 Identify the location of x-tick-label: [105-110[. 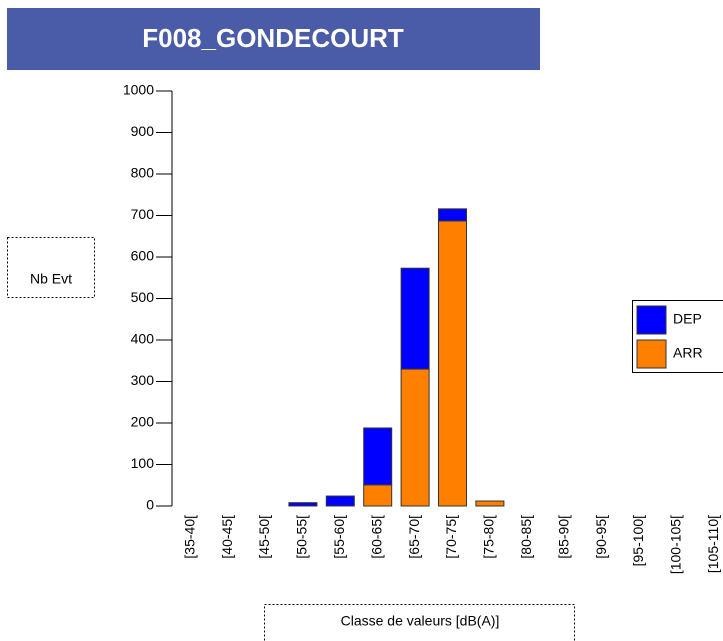
(713, 544).